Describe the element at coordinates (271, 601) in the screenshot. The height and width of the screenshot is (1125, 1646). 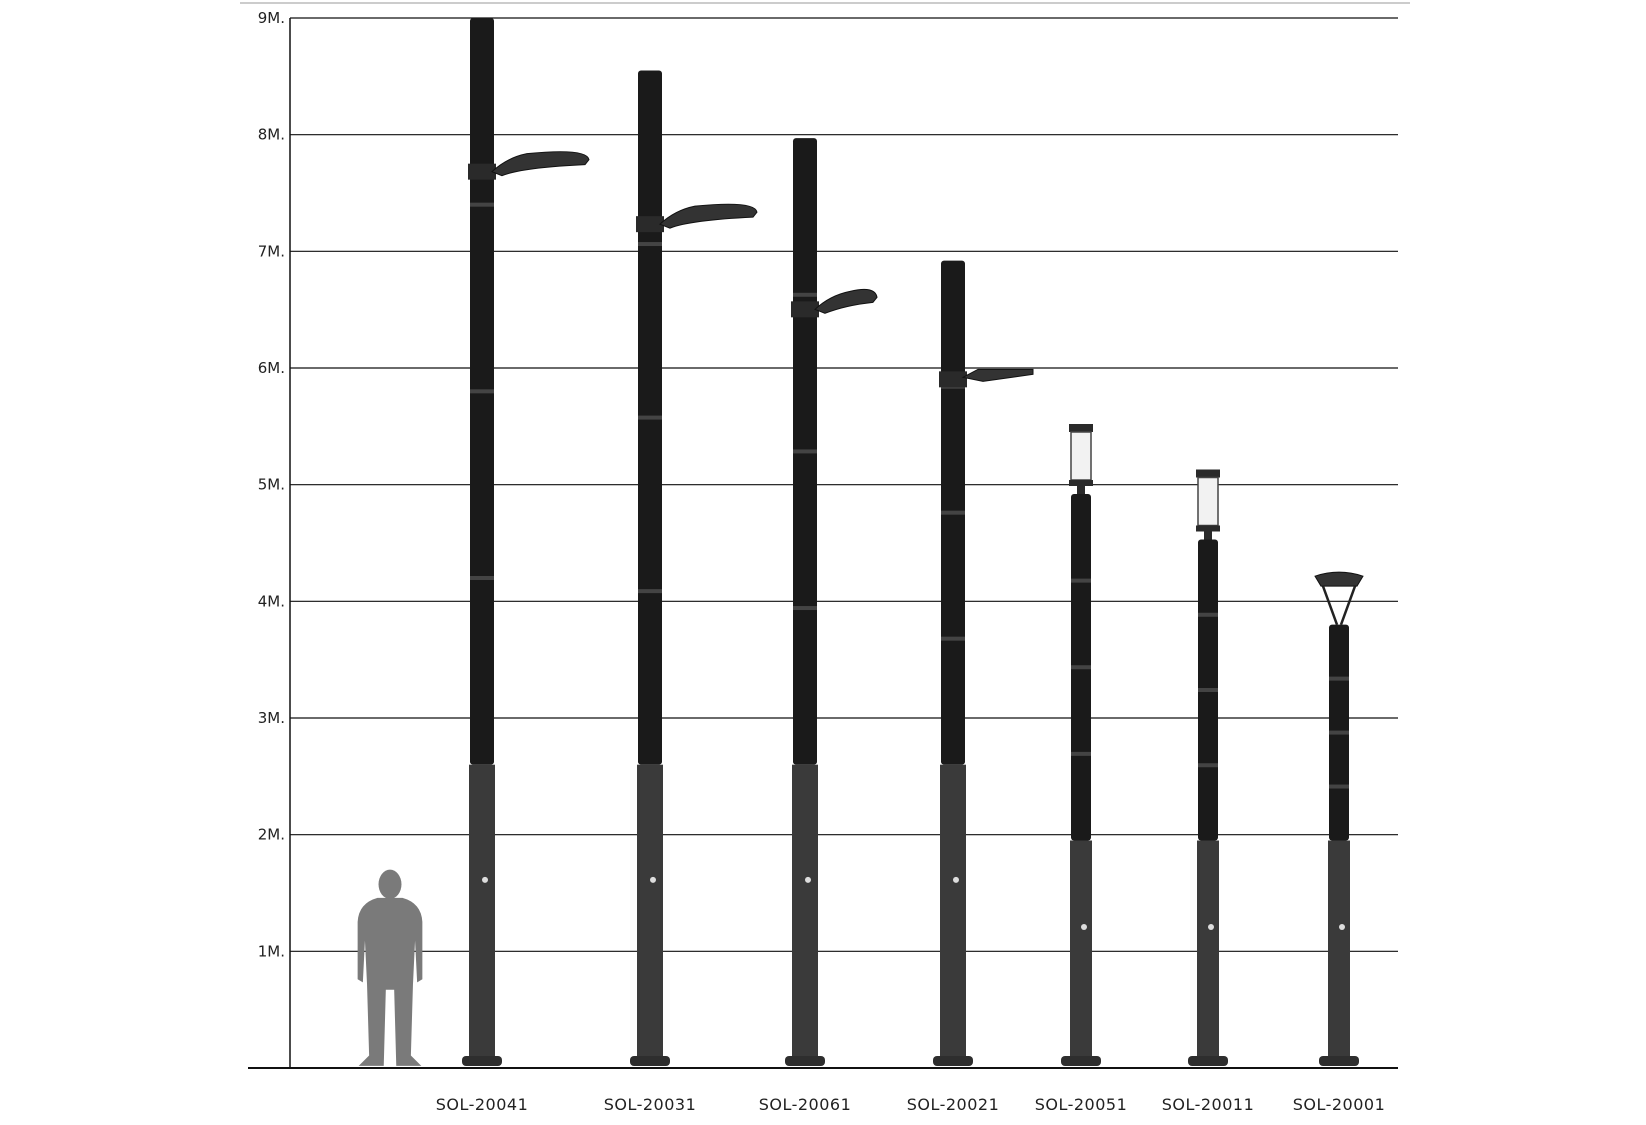
I see `height-label-4: 4M.` at that location.